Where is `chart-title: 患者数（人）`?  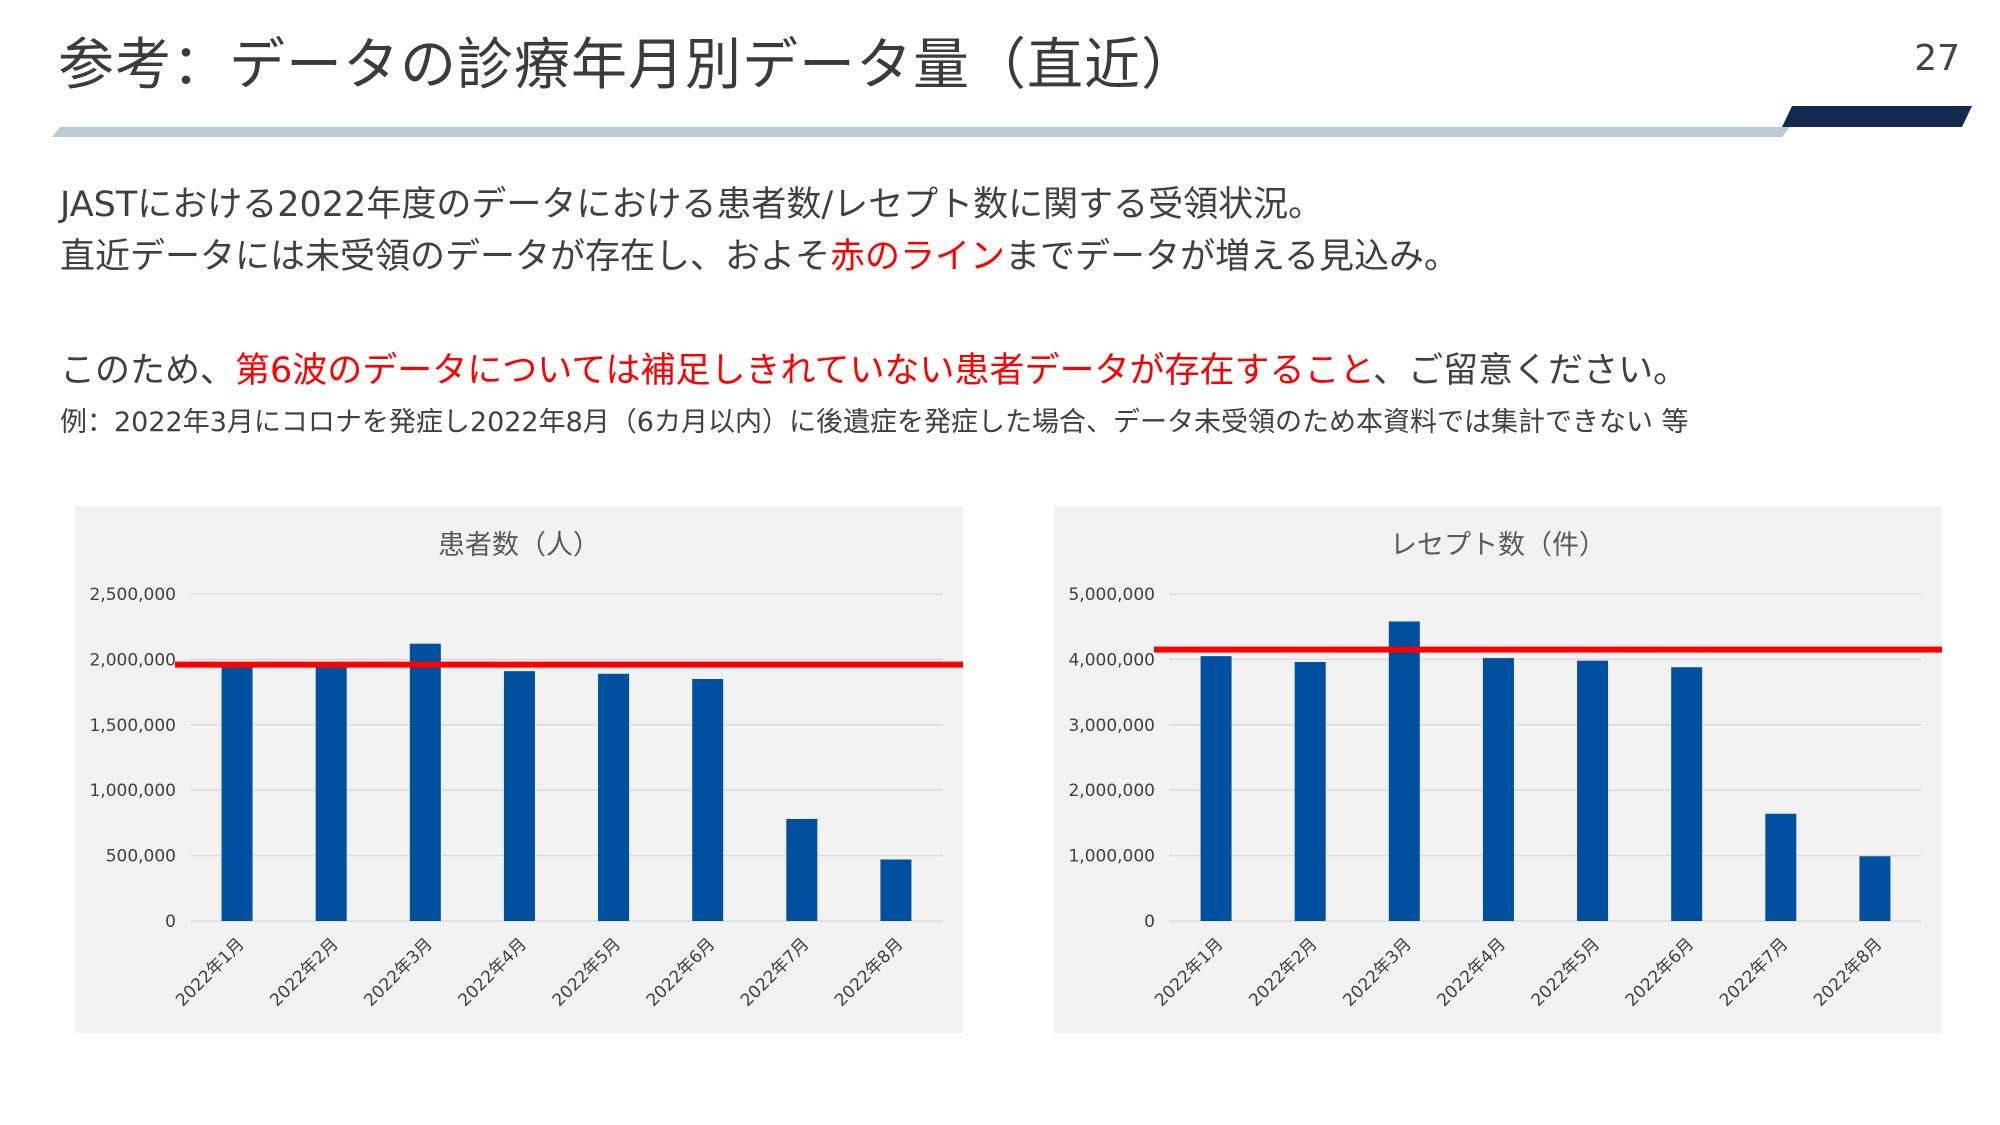
chart-title: 患者数（人） is located at coordinates (519, 545).